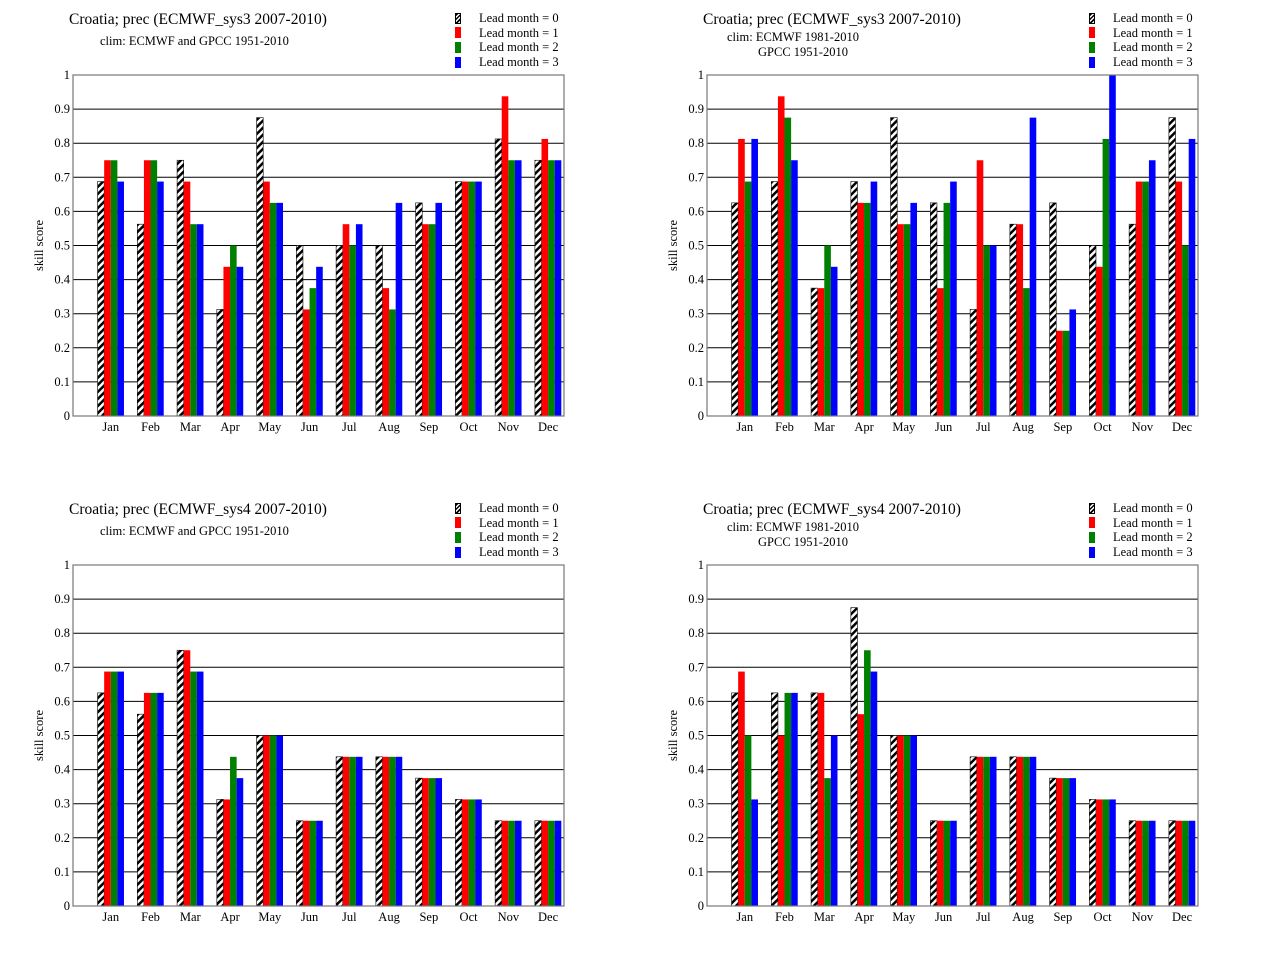 The height and width of the screenshot is (980, 1268). I want to click on y-tick-label: 0.6, so click(62, 211).